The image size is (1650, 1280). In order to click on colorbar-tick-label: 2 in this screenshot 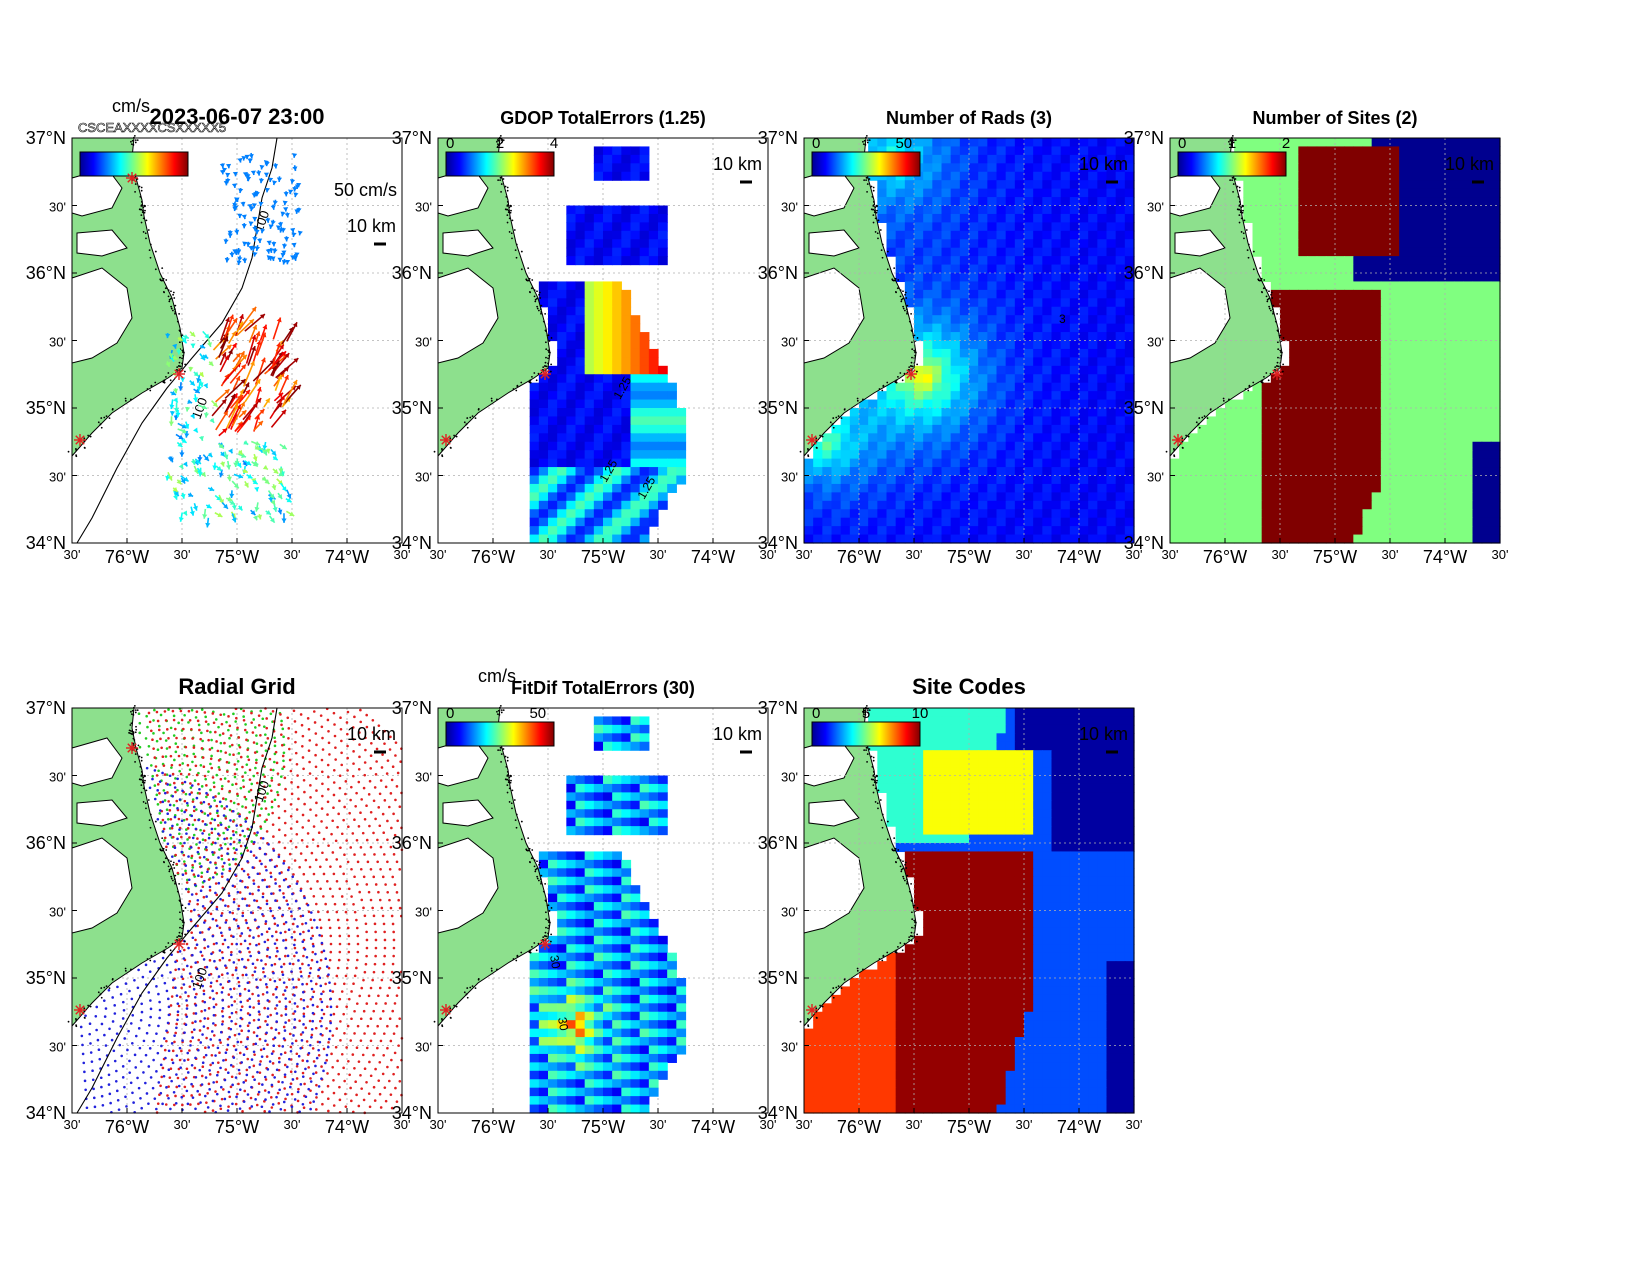, I will do `click(500, 143)`.